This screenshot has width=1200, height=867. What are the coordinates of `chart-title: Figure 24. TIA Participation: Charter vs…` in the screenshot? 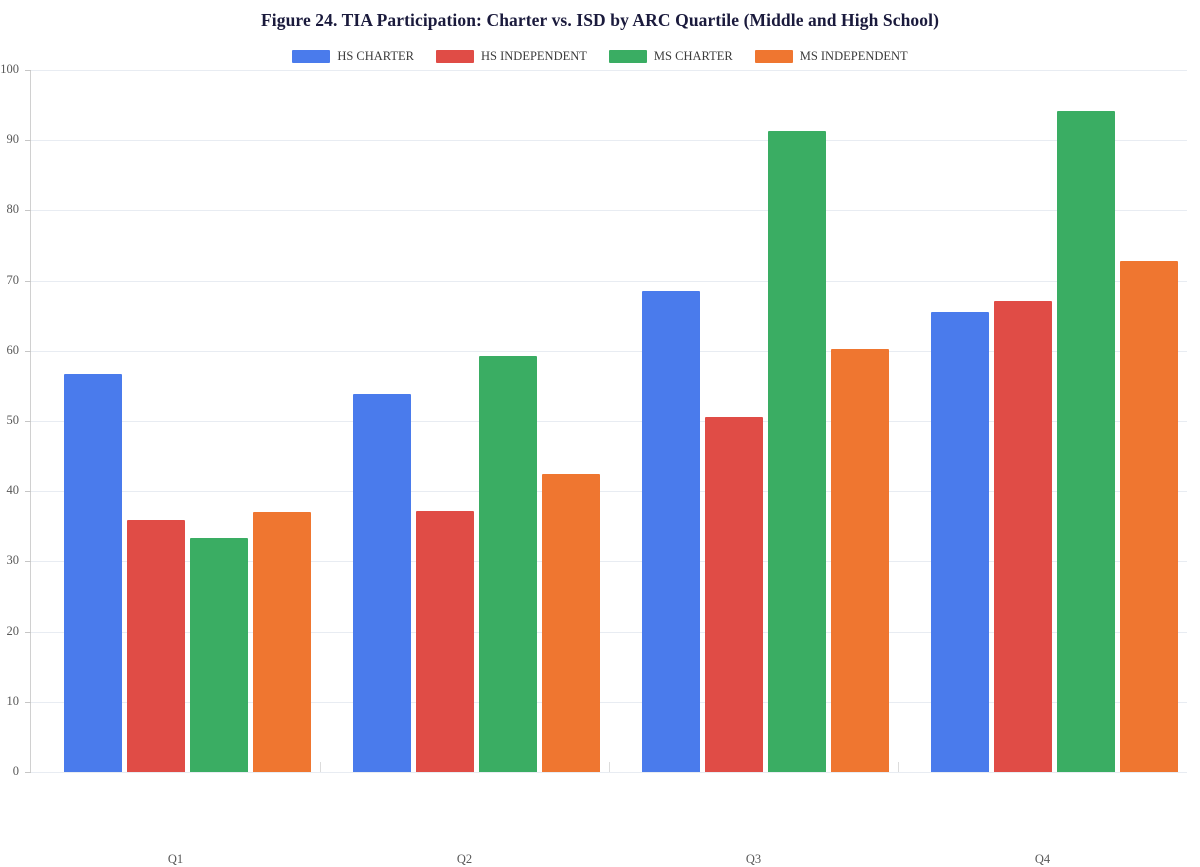 It's located at (599, 20).